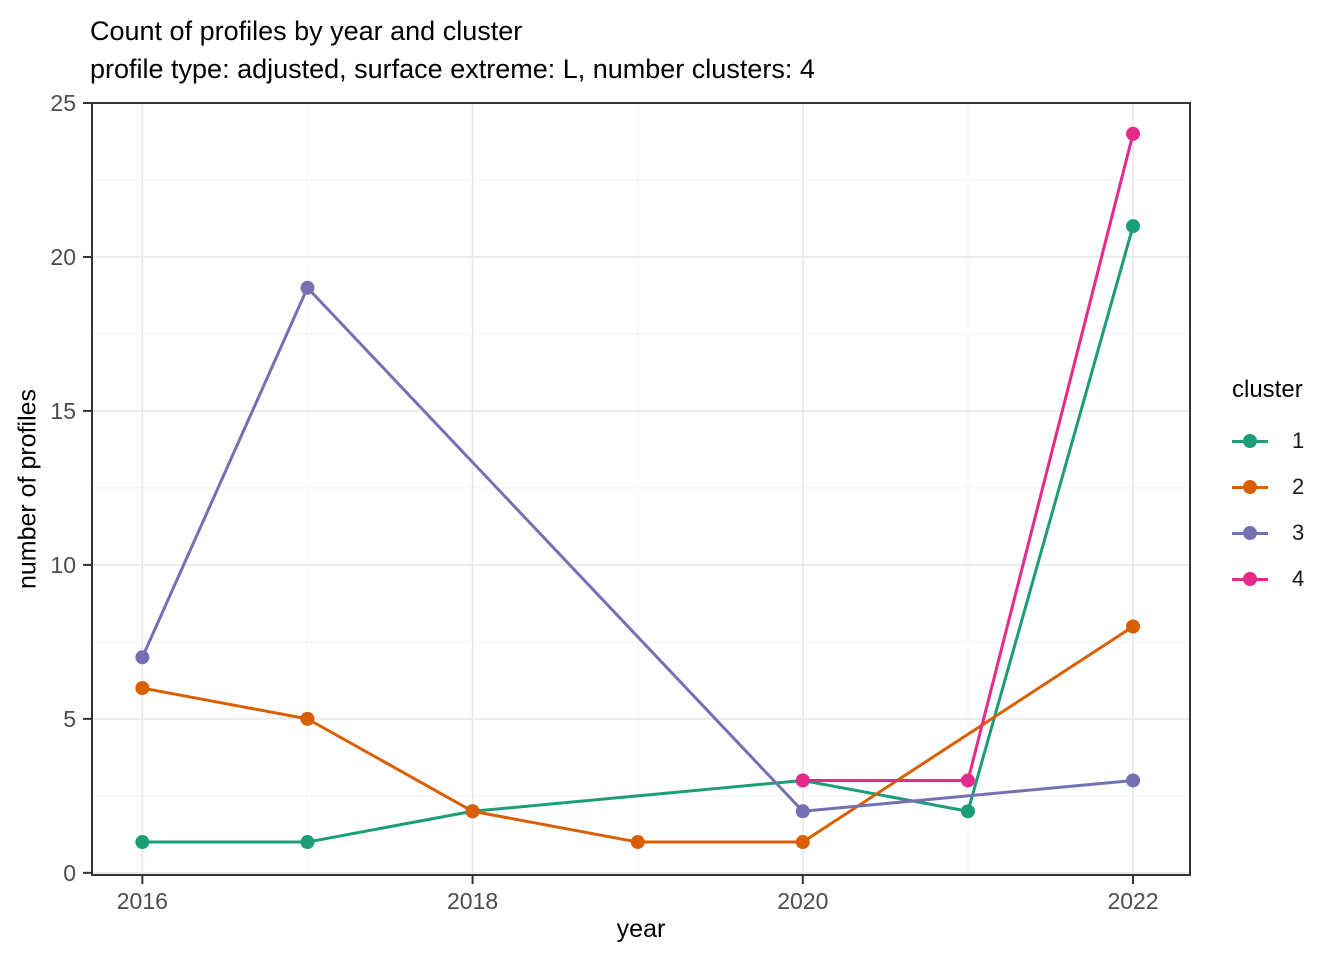 Image resolution: width=1344 pixels, height=960 pixels. What do you see at coordinates (63, 103) in the screenshot?
I see `y-tick-label: 25` at bounding box center [63, 103].